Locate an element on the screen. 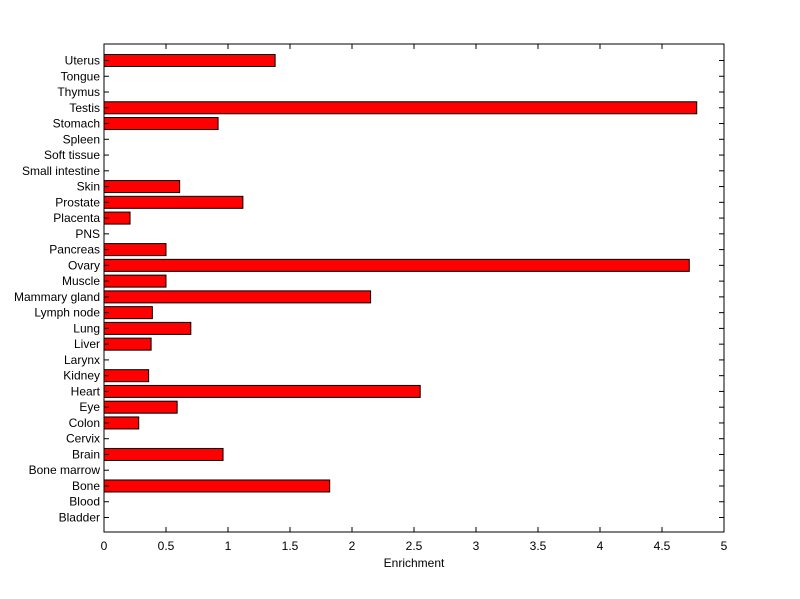 The height and width of the screenshot is (599, 800). bar-uterus is located at coordinates (189, 60).